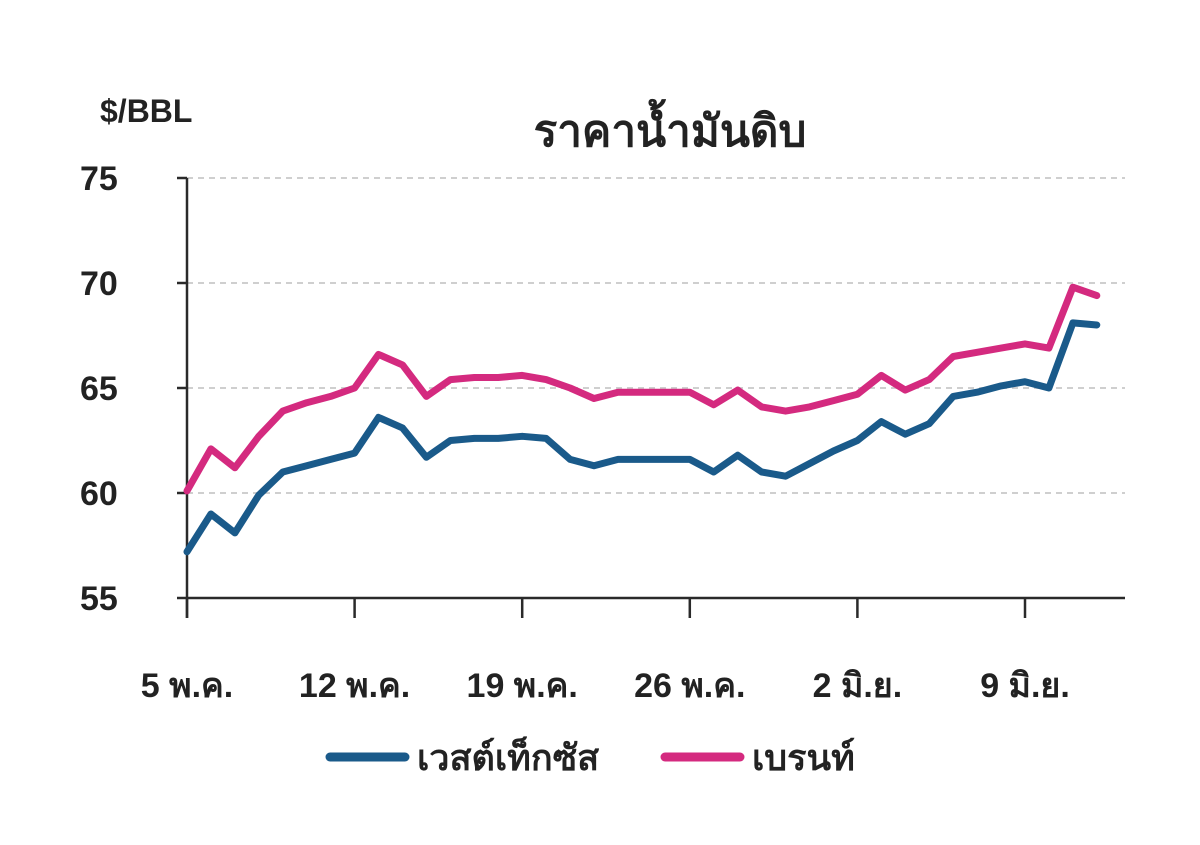 This screenshot has height=845, width=1200. I want to click on y-tick-label: 60, so click(99, 494).